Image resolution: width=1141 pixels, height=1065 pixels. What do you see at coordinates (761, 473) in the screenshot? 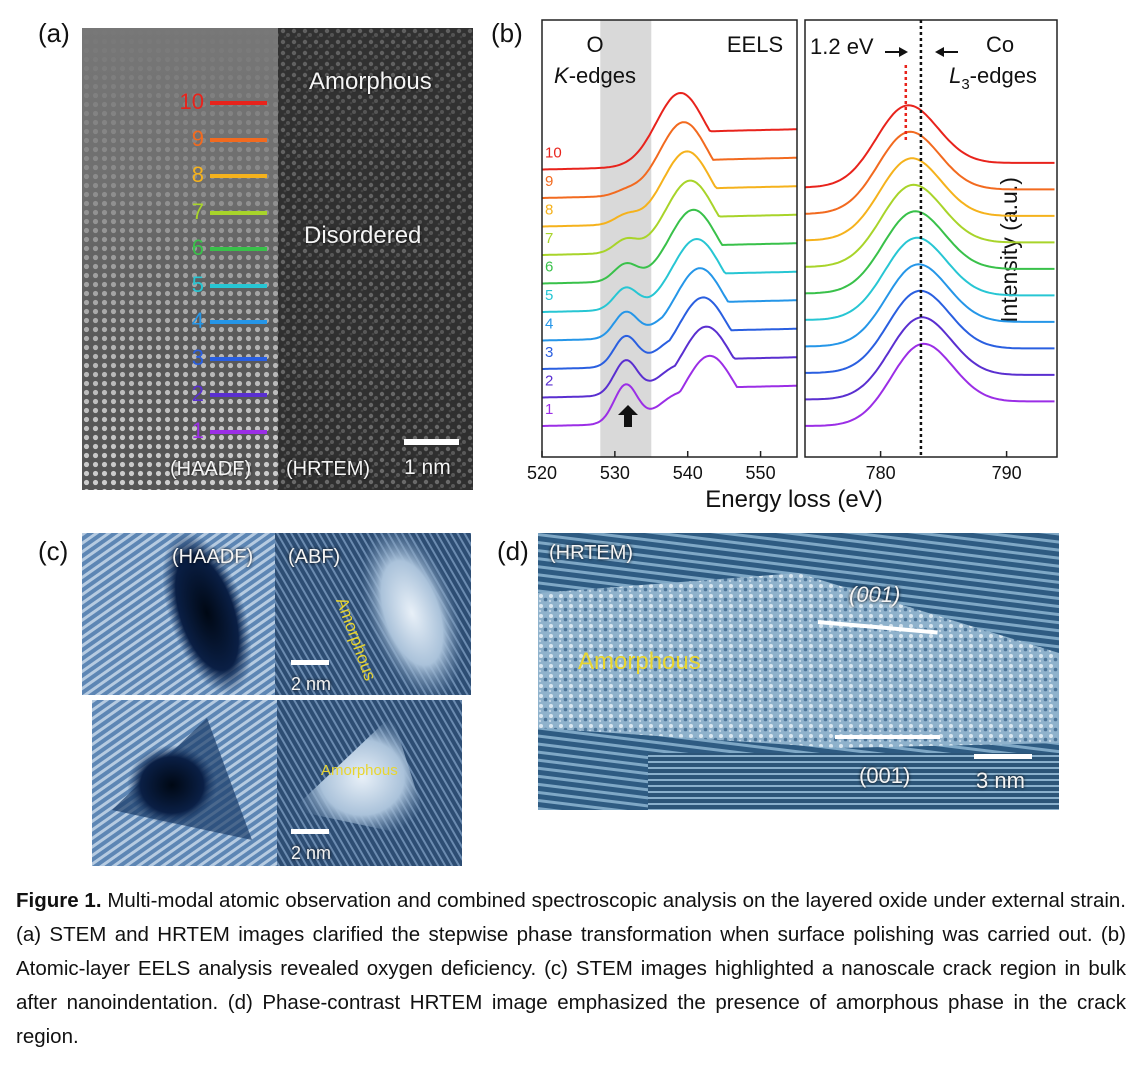
I see `tick-label-550: 550` at bounding box center [761, 473].